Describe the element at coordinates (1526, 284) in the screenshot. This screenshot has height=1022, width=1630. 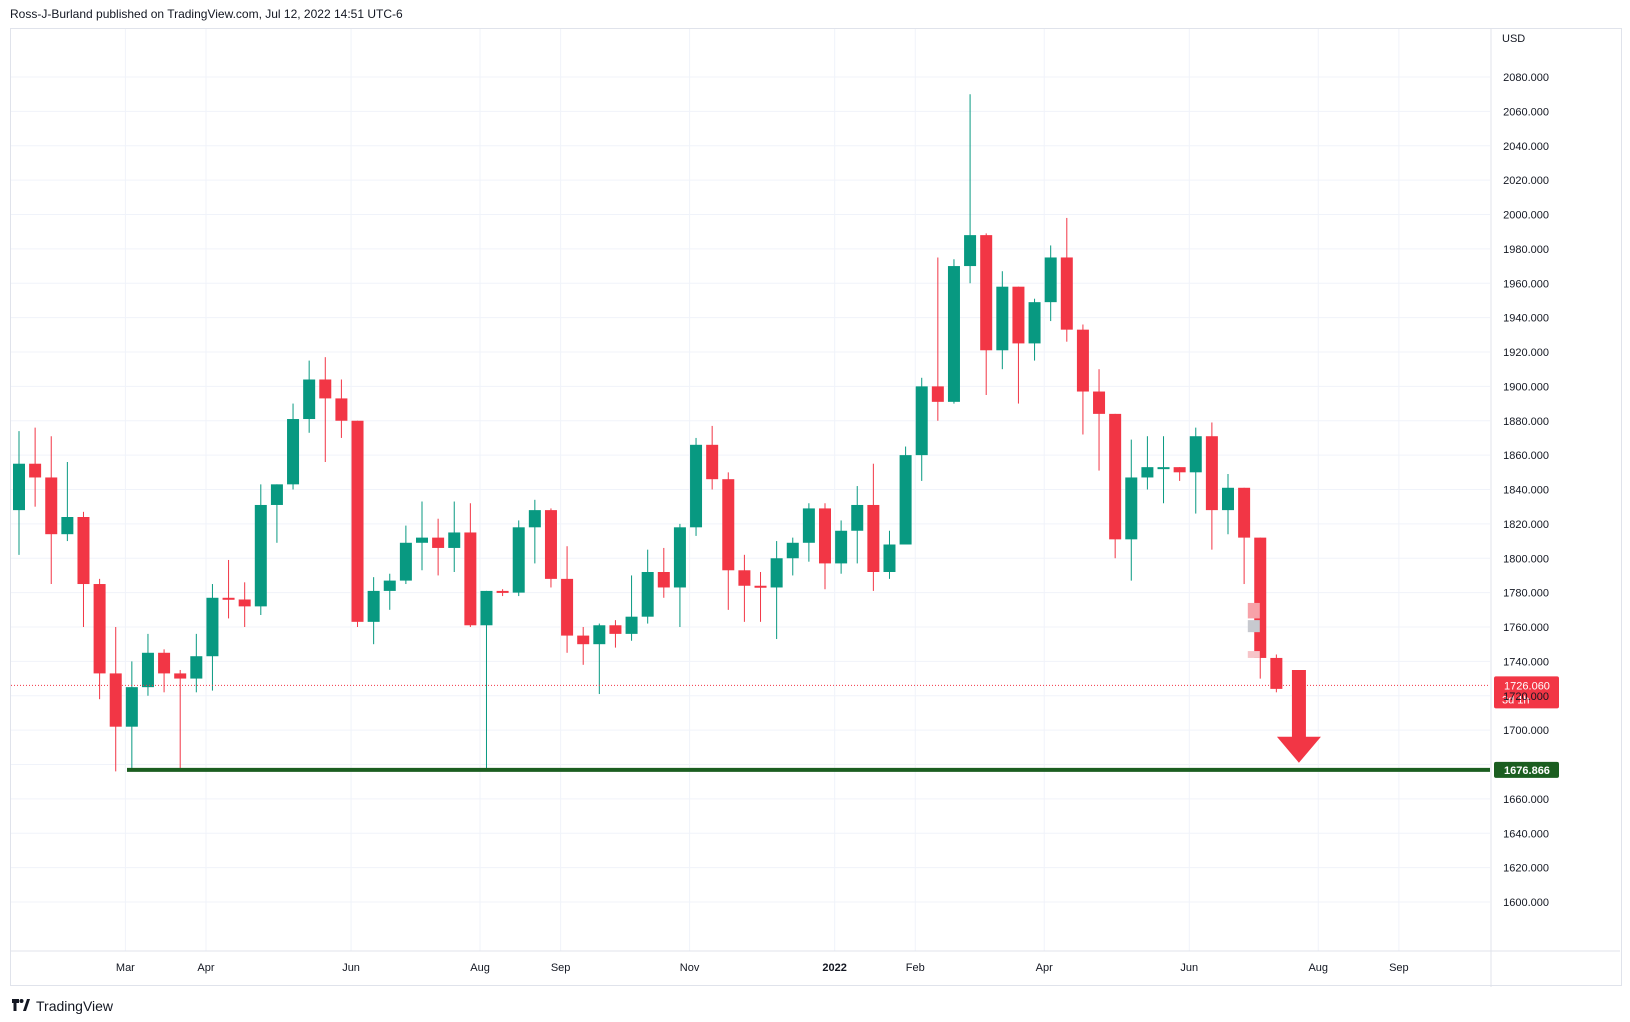
I see `y-tick-label: 1960.000` at that location.